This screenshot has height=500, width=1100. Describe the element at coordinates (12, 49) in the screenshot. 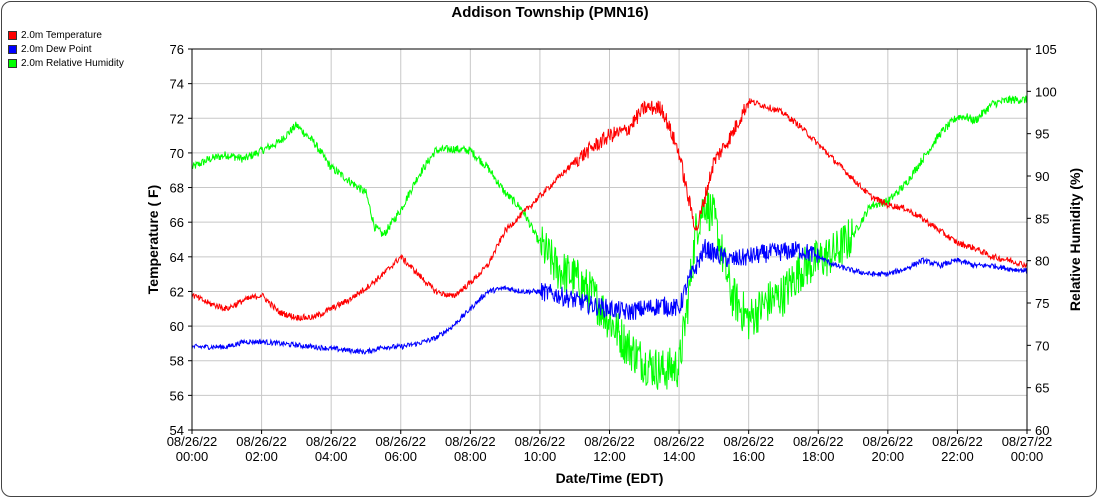

I see `legend-swatch-dew-point` at that location.